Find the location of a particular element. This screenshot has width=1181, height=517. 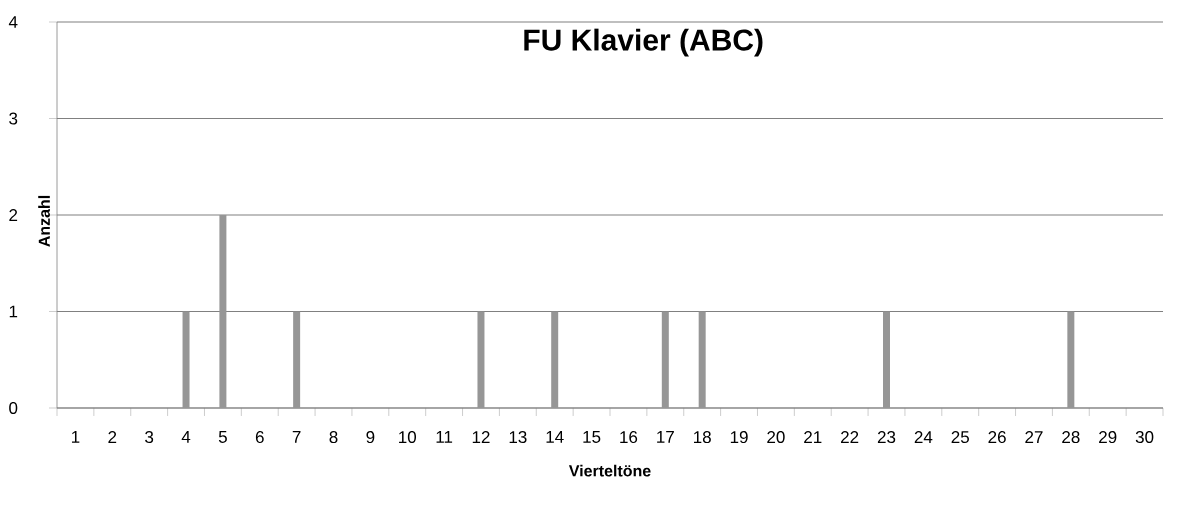

x-tick-label: 16 is located at coordinates (629, 437).